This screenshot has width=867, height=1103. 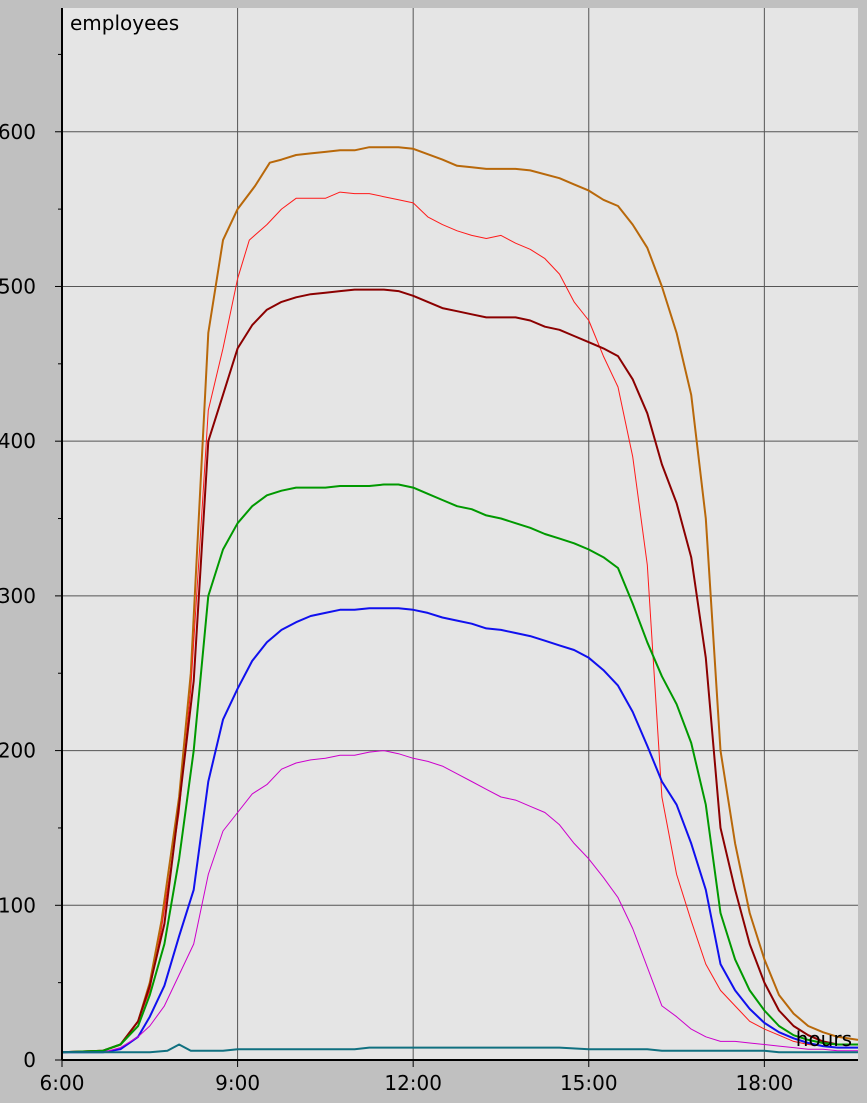 I want to click on x-tick-label: 9:00, so click(x=237, y=1083).